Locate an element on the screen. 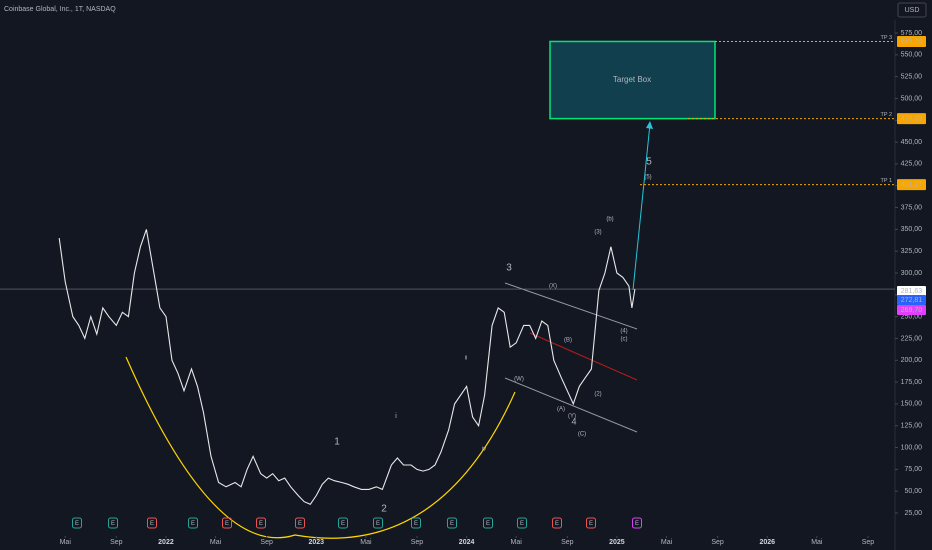 The height and width of the screenshot is (550, 932). target-price-label: 565,29 is located at coordinates (912, 41).